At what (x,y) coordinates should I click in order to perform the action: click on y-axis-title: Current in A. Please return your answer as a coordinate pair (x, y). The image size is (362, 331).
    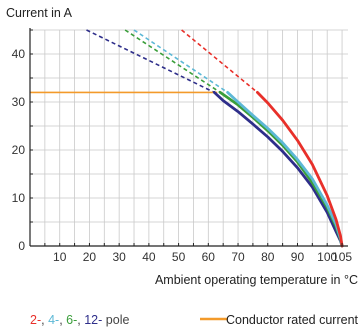
    Looking at the image, I should click on (39, 13).